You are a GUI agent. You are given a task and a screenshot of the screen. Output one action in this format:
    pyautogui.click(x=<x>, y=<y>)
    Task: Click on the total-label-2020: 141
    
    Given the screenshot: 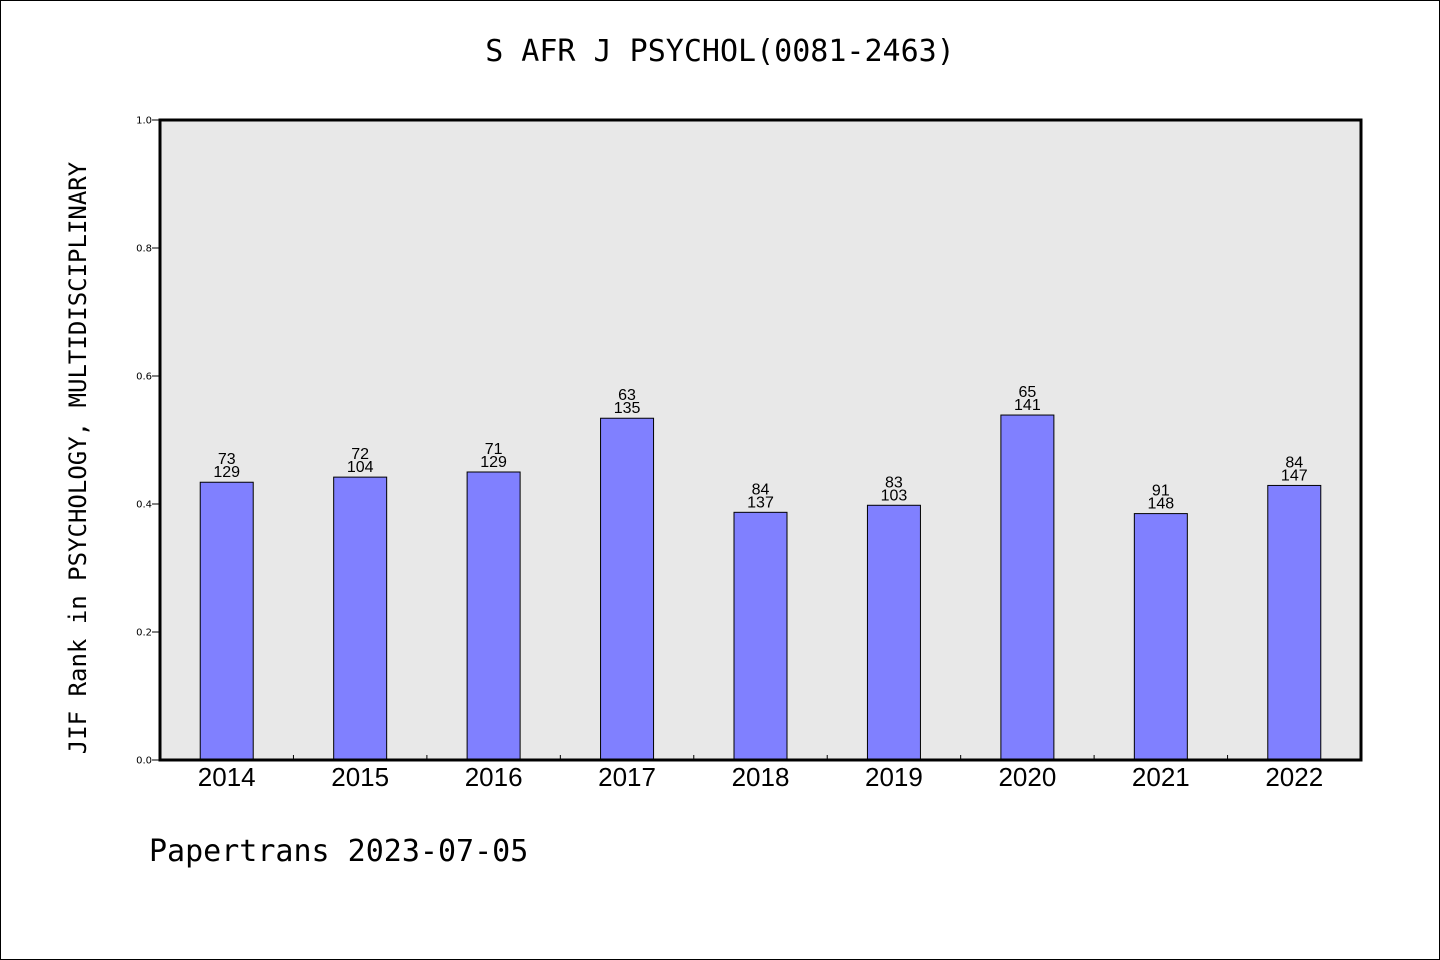 What is the action you would take?
    pyautogui.click(x=1027, y=405)
    